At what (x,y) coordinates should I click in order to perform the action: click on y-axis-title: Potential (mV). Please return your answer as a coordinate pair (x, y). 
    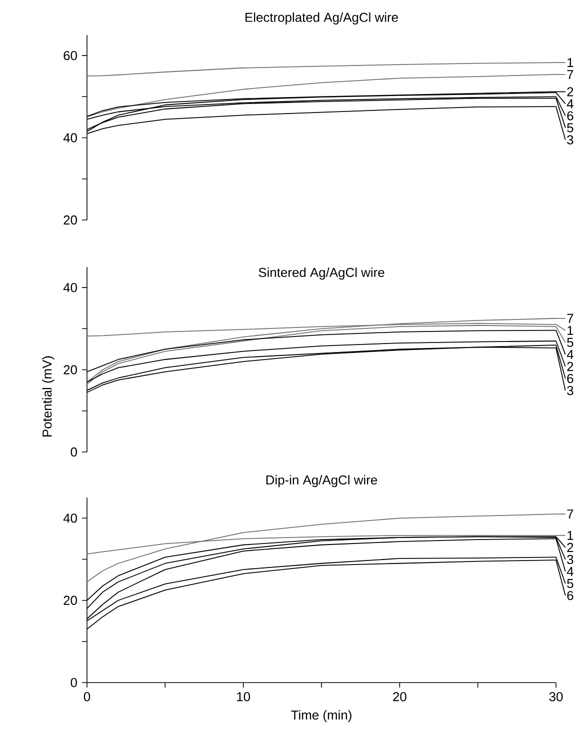
    Looking at the image, I should click on (48, 396).